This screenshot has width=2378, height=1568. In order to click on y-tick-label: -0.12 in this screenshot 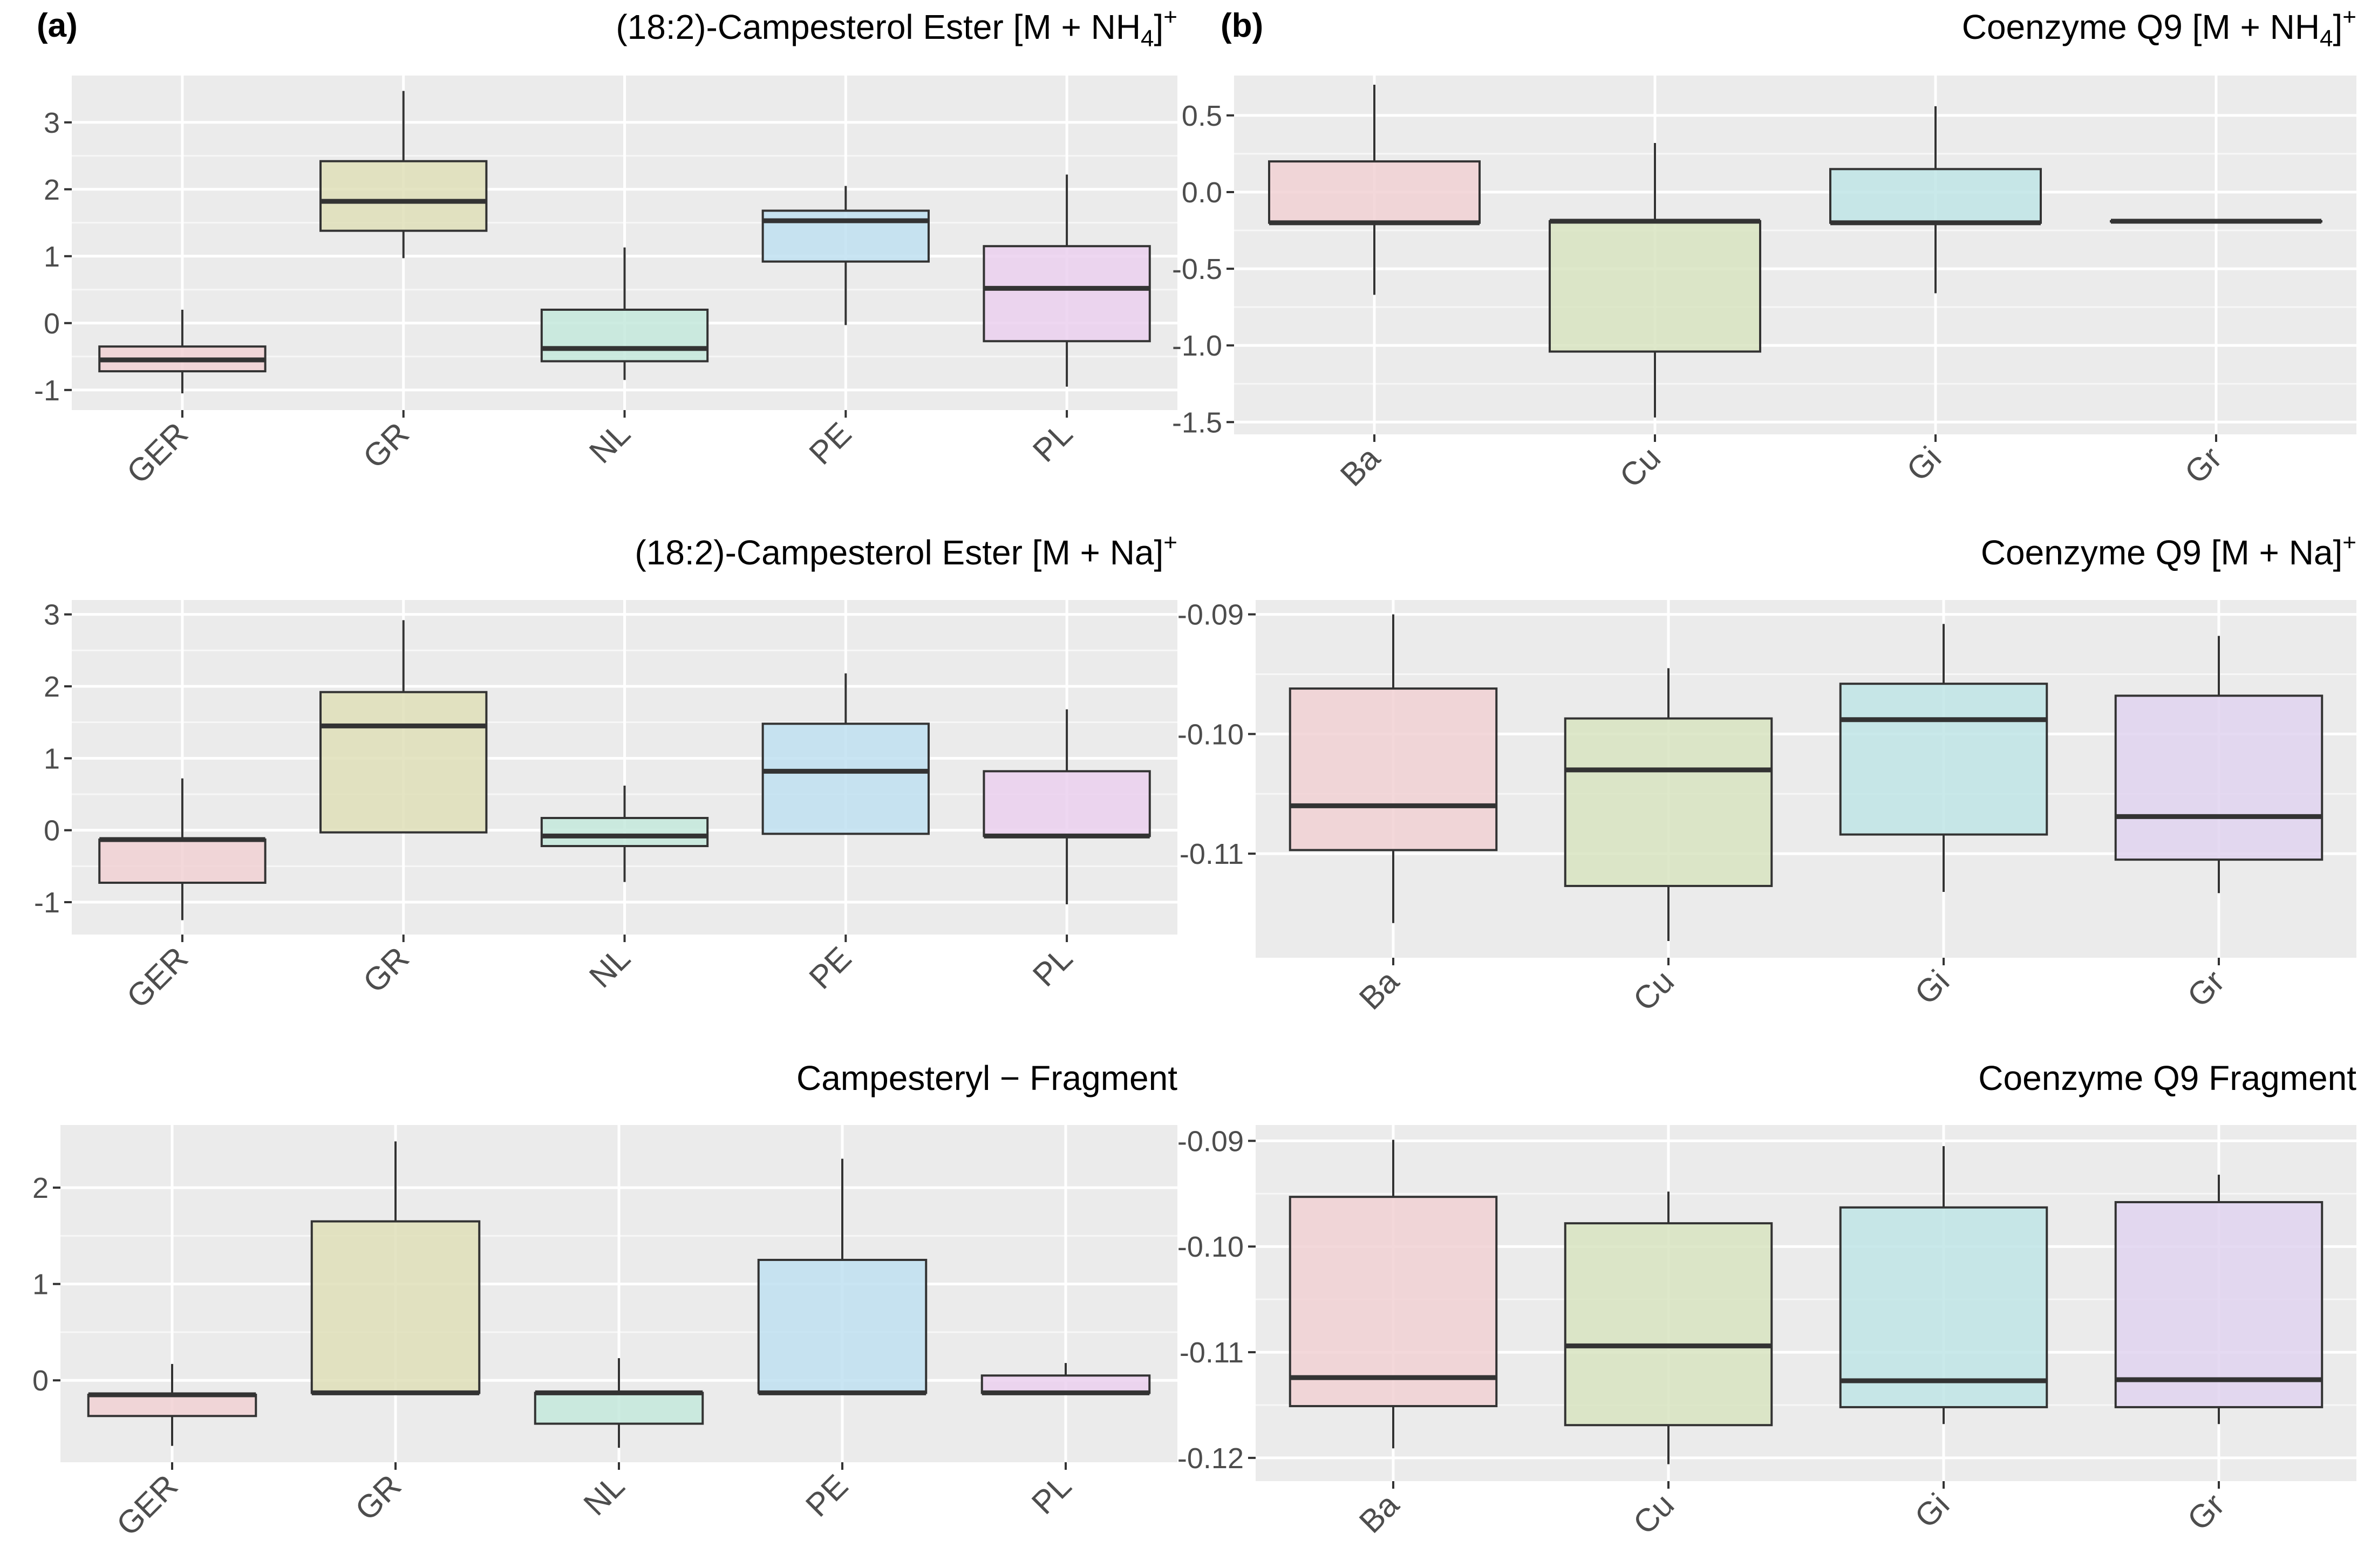, I will do `click(1210, 1458)`.